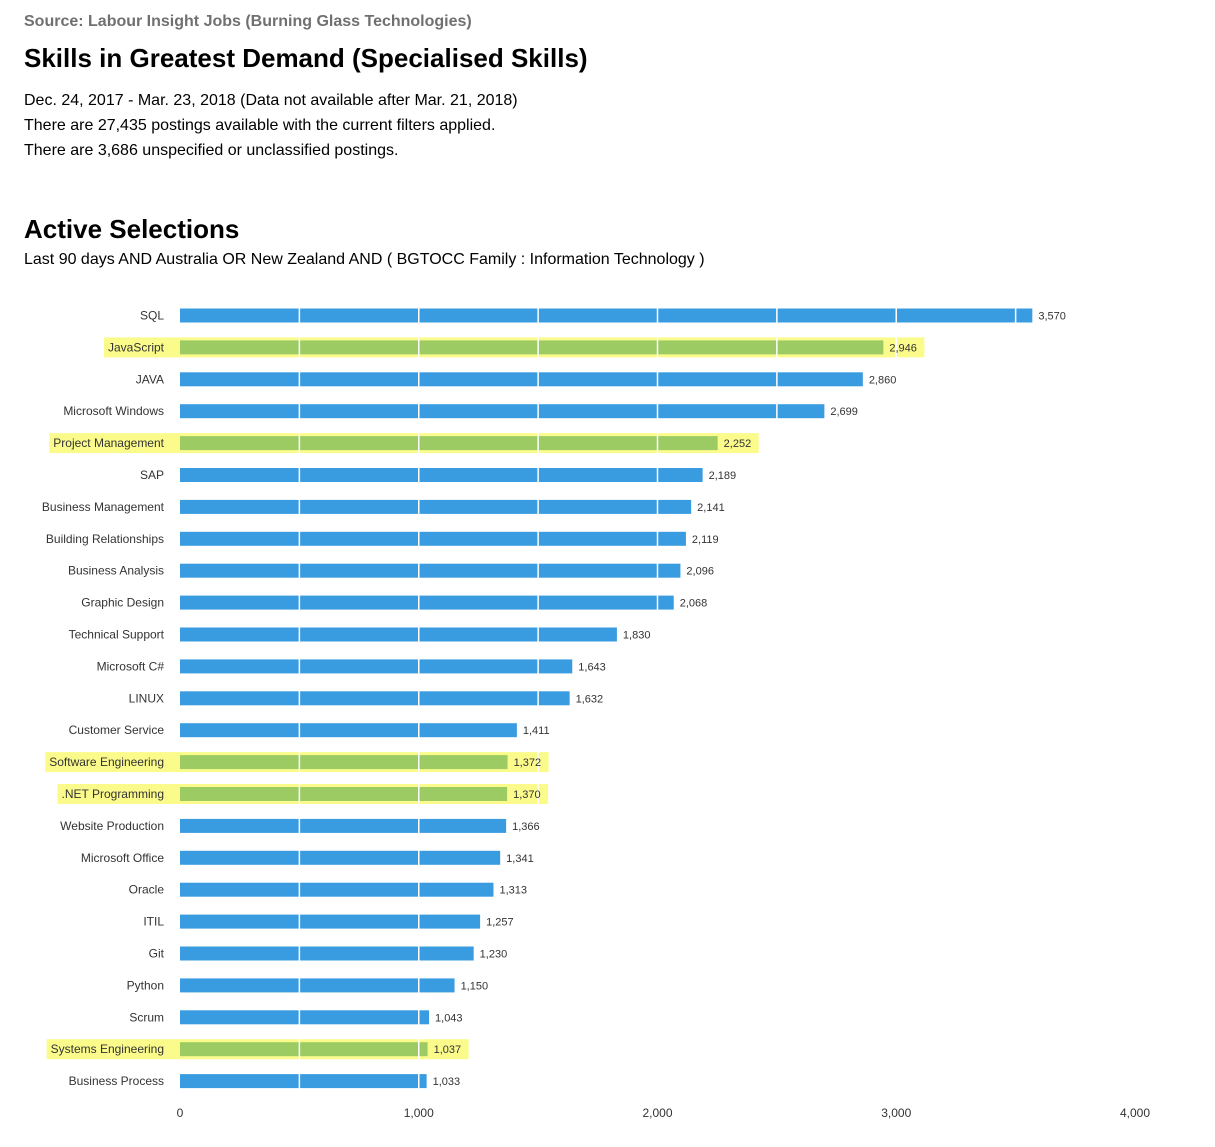 The image size is (1215, 1147). What do you see at coordinates (448, 1050) in the screenshot?
I see `value-label: 1,037` at bounding box center [448, 1050].